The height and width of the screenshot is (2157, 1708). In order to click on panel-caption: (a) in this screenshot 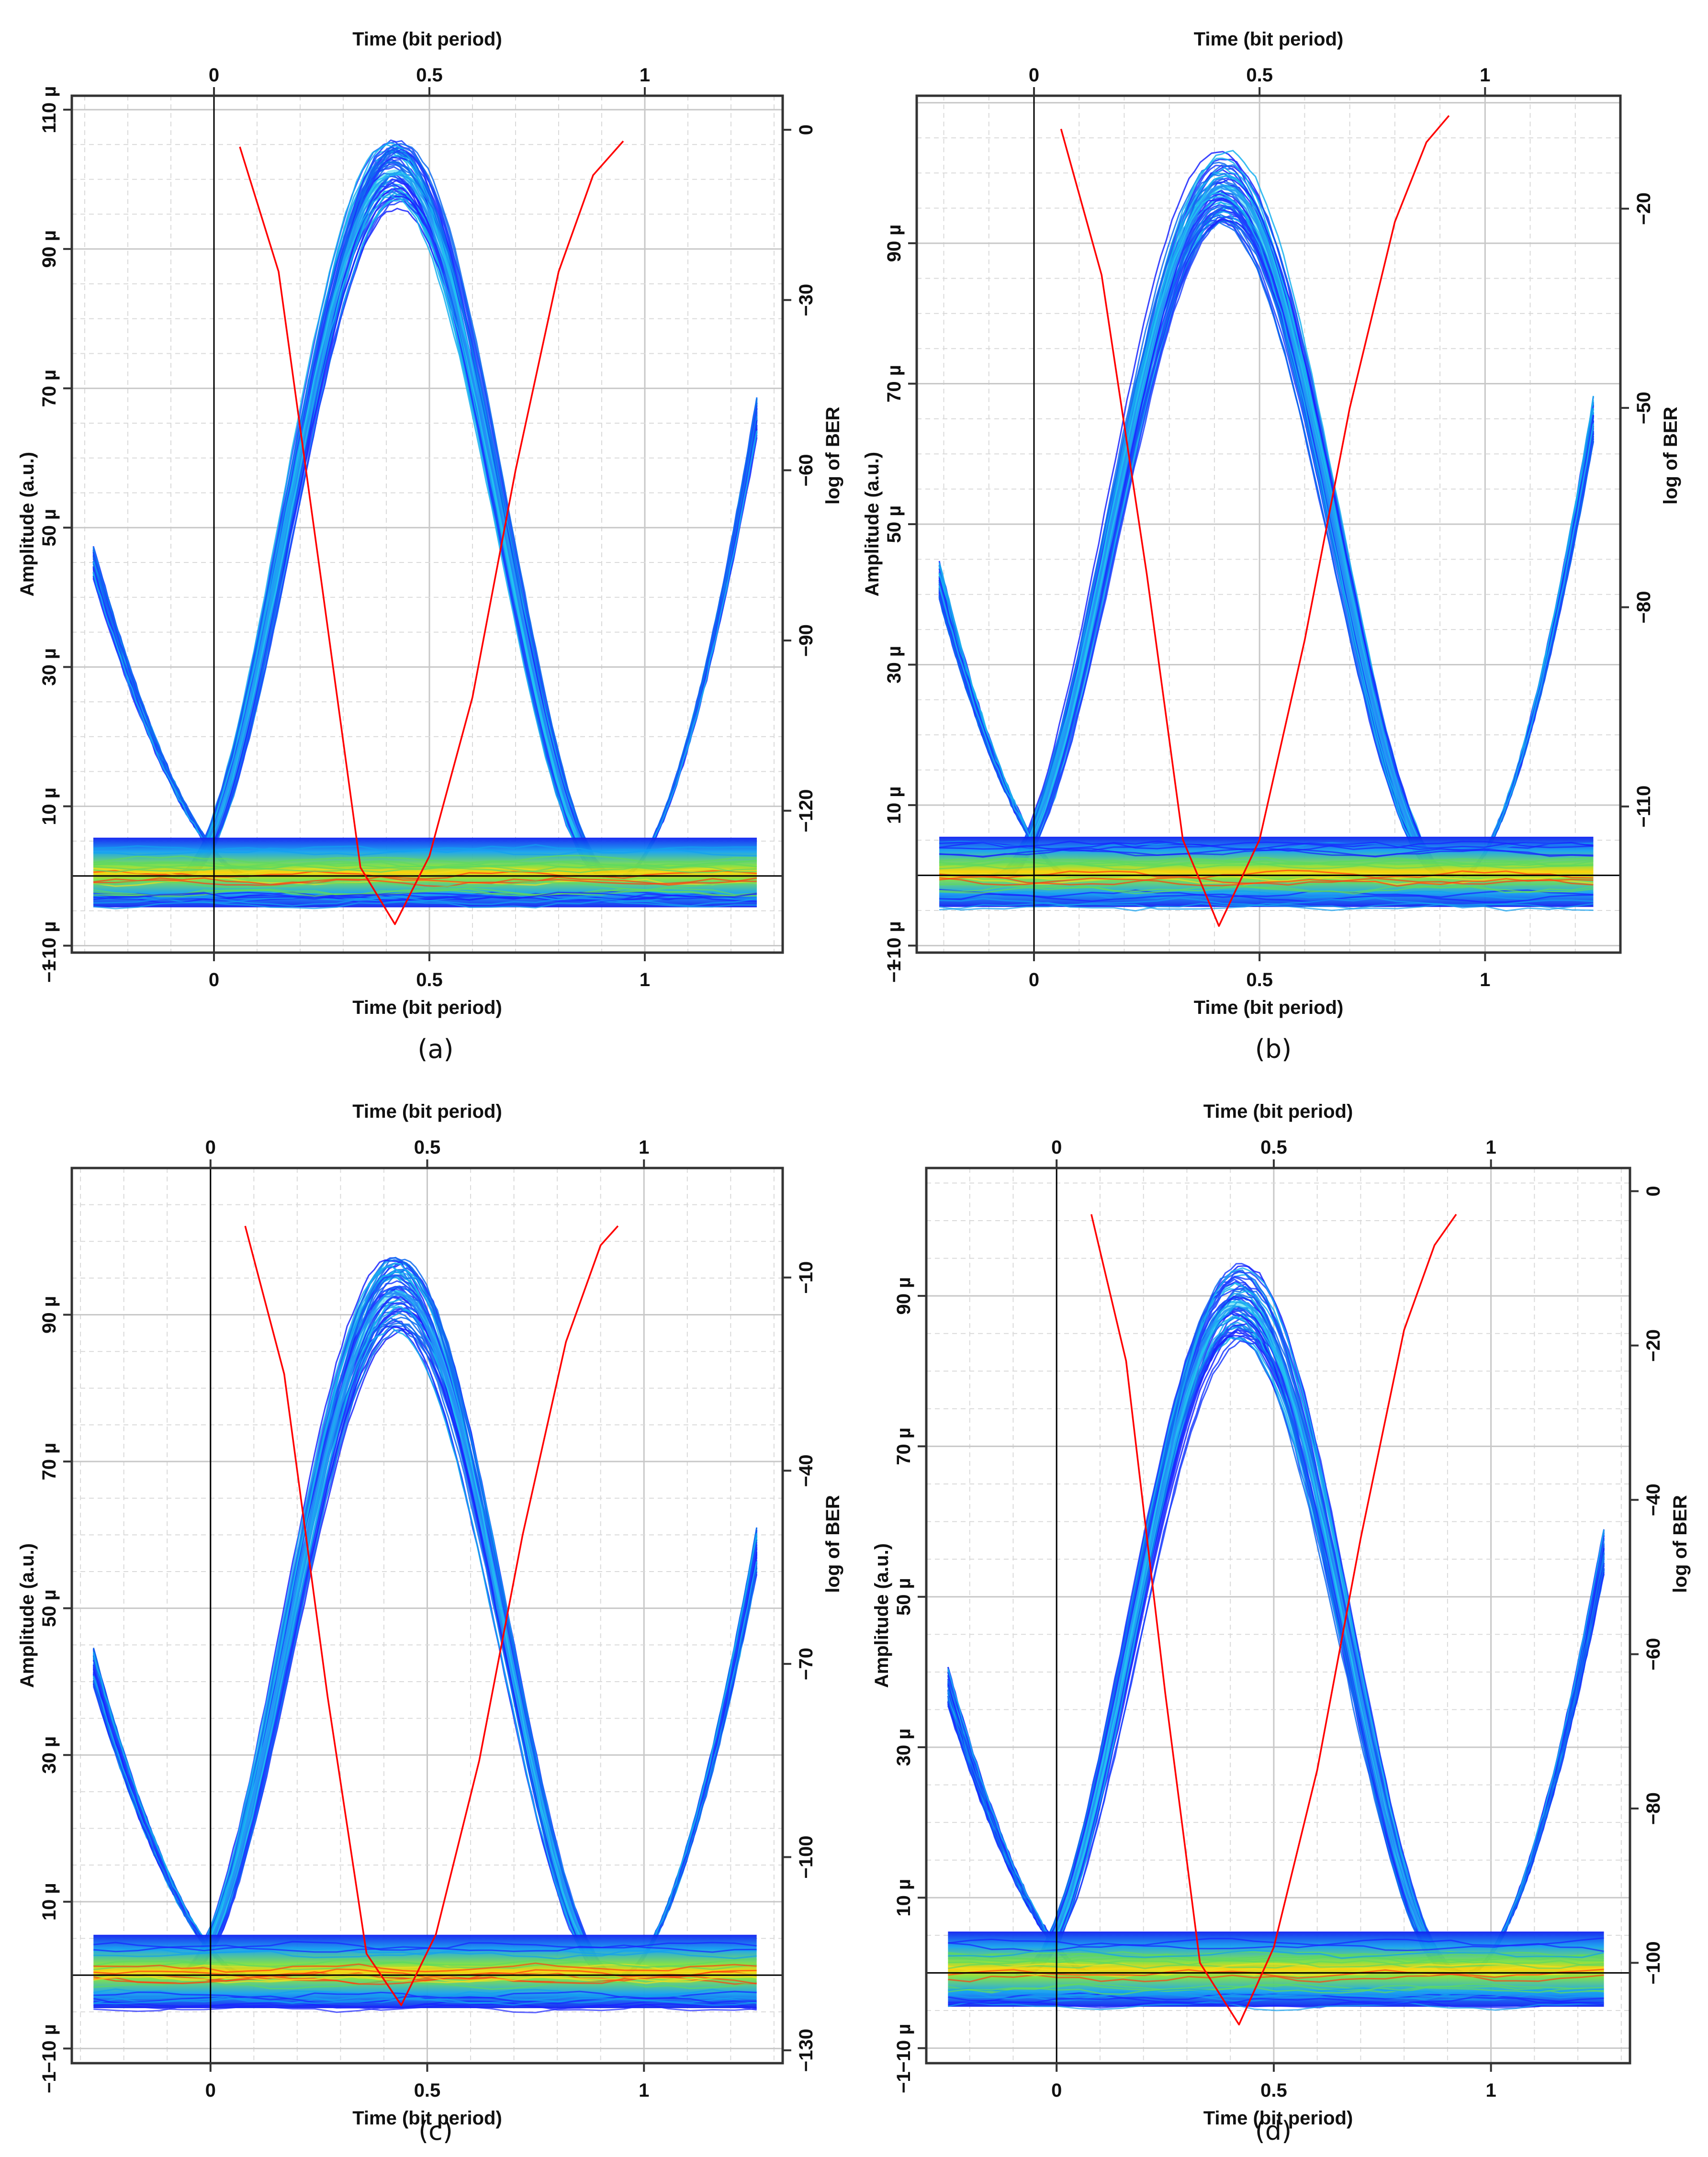, I will do `click(435, 1049)`.